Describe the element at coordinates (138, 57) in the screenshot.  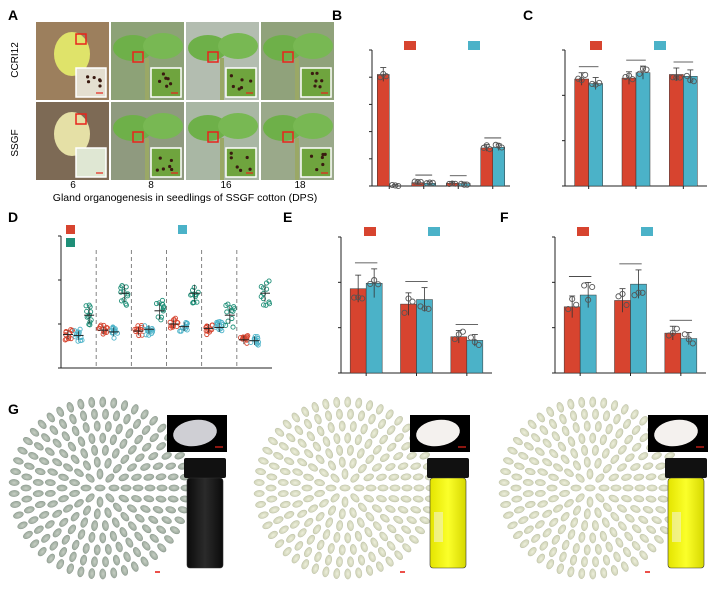
I see `zoom-box-r0c1` at that location.